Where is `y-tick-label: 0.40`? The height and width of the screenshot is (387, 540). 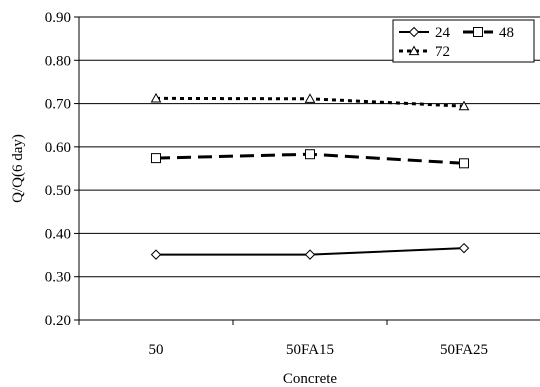
y-tick-label: 0.40 is located at coordinates (58, 234).